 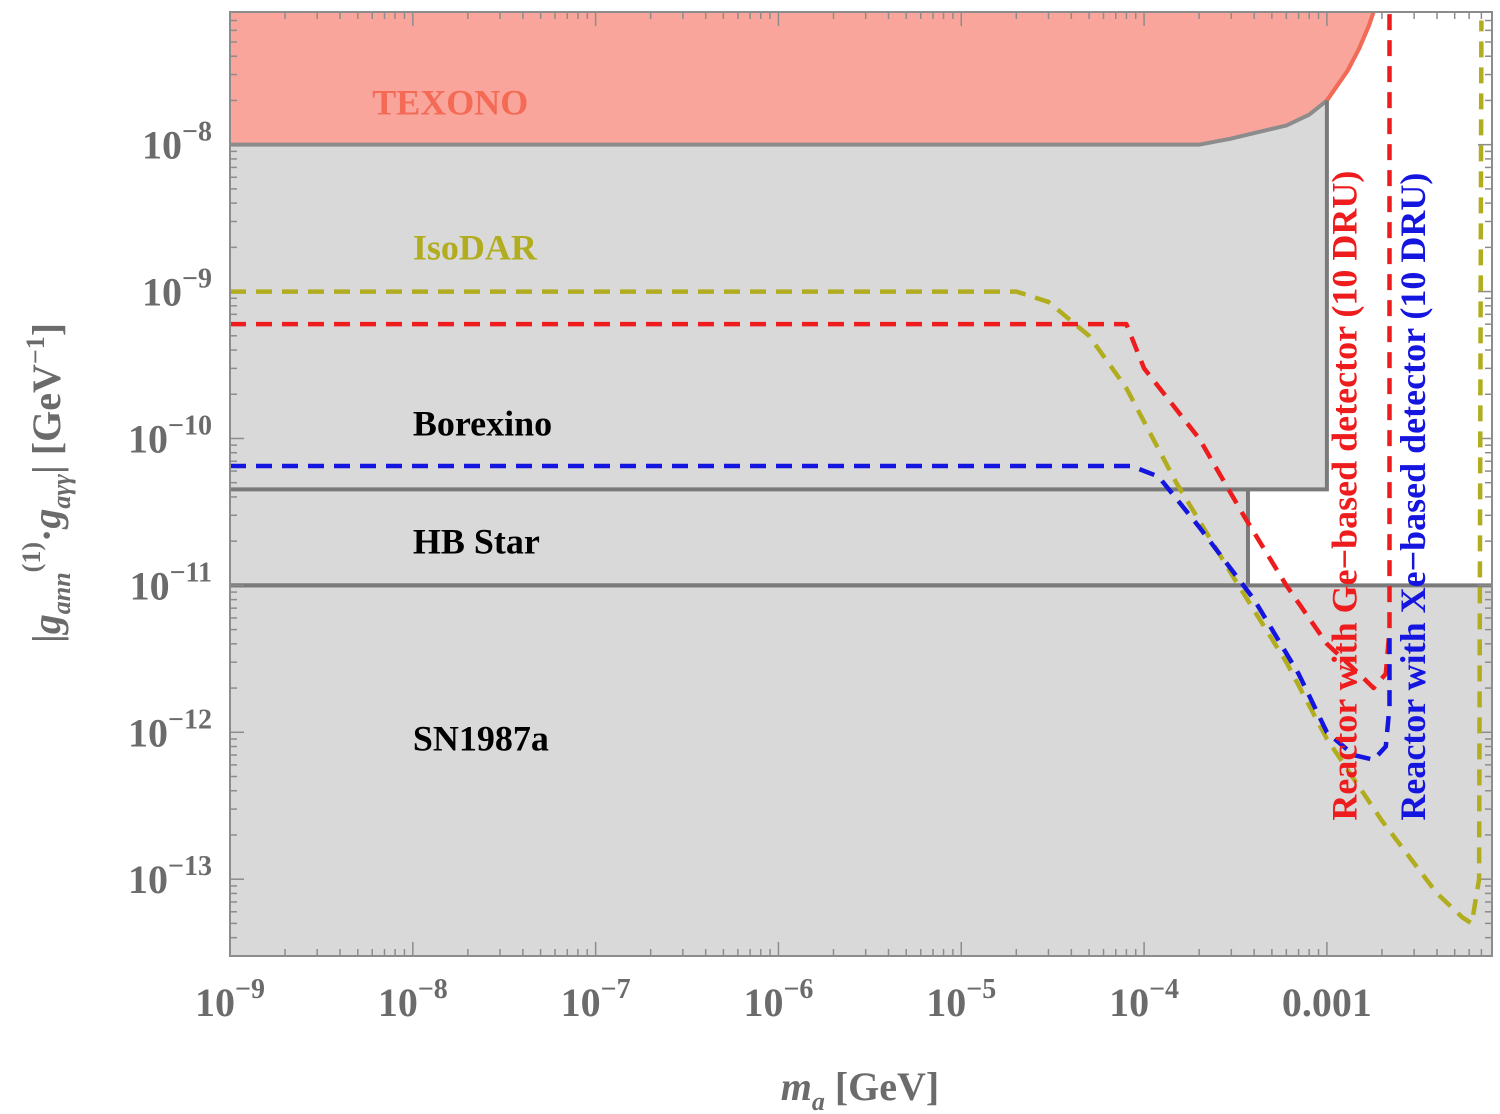 I want to click on reactor-with-ge-based-detector-10-dru-label: Reactor with Ge−based detector (10 DRU), so click(x=1344, y=496).